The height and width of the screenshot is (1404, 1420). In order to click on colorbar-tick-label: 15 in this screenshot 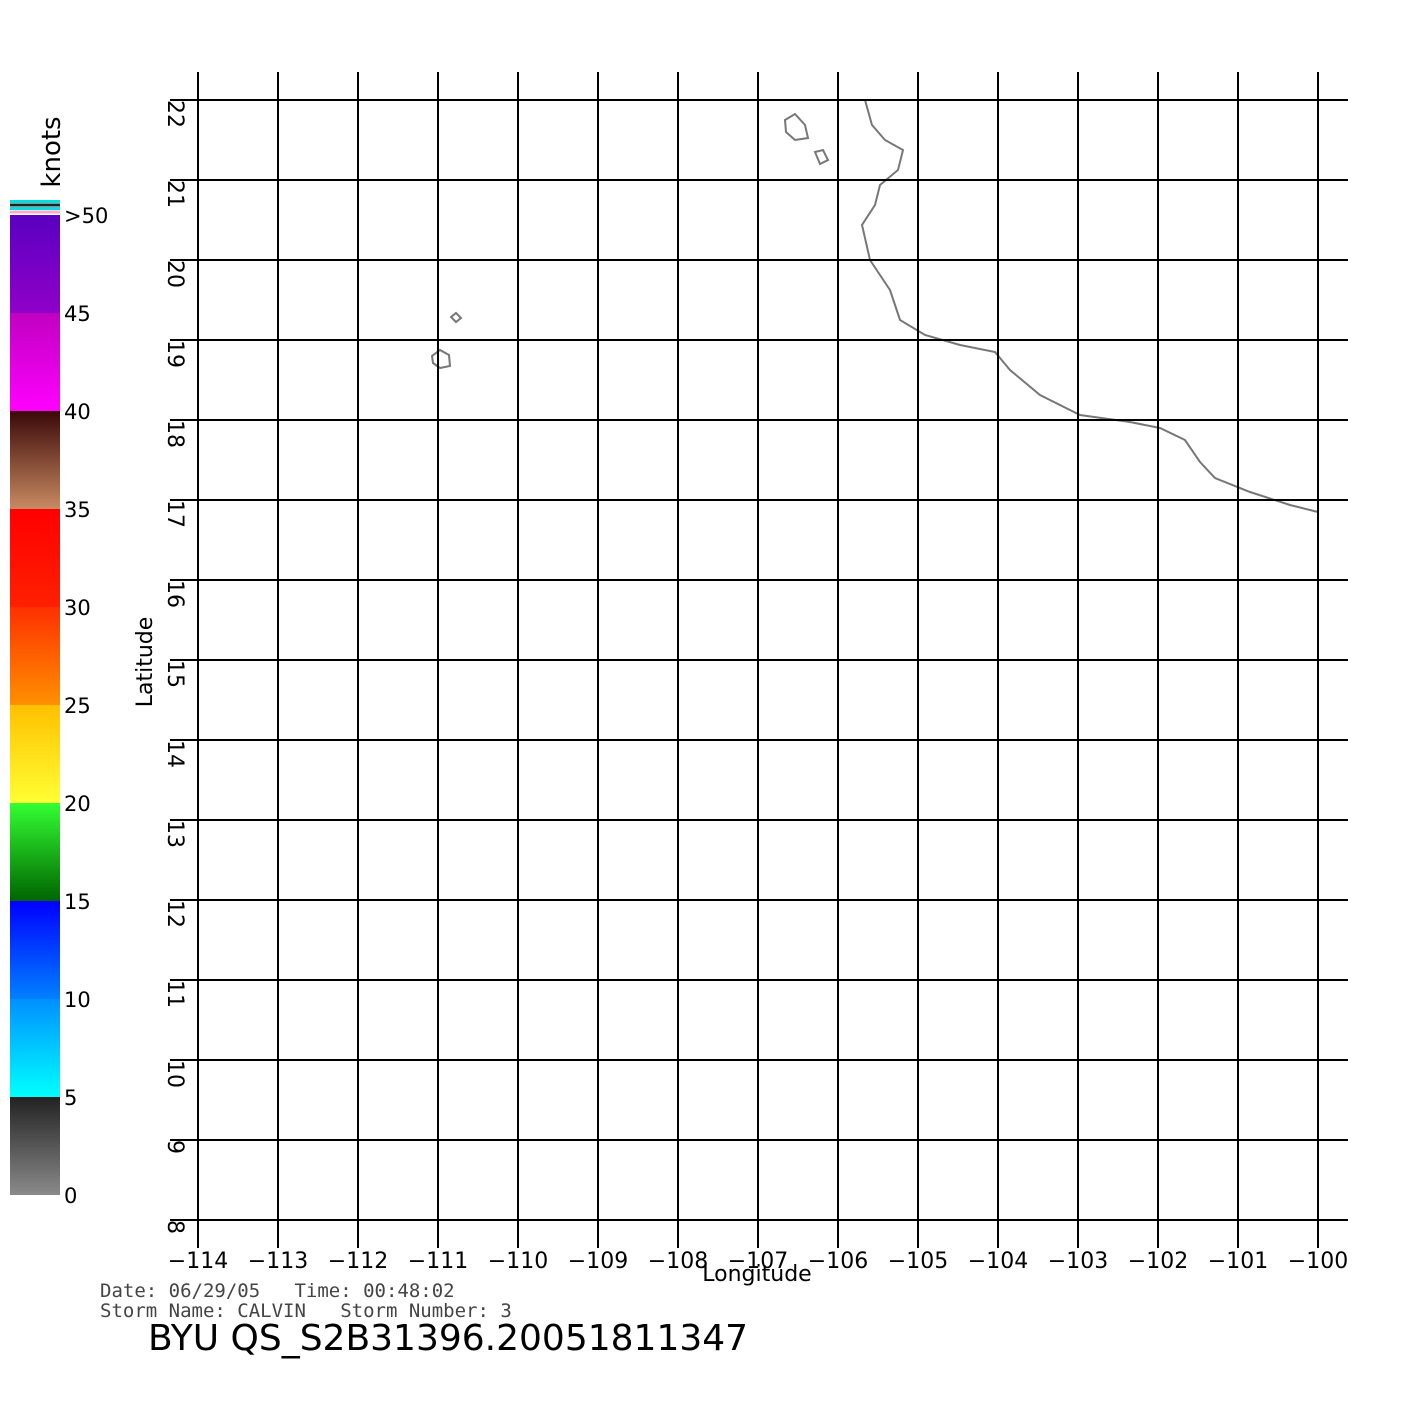, I will do `click(77, 902)`.